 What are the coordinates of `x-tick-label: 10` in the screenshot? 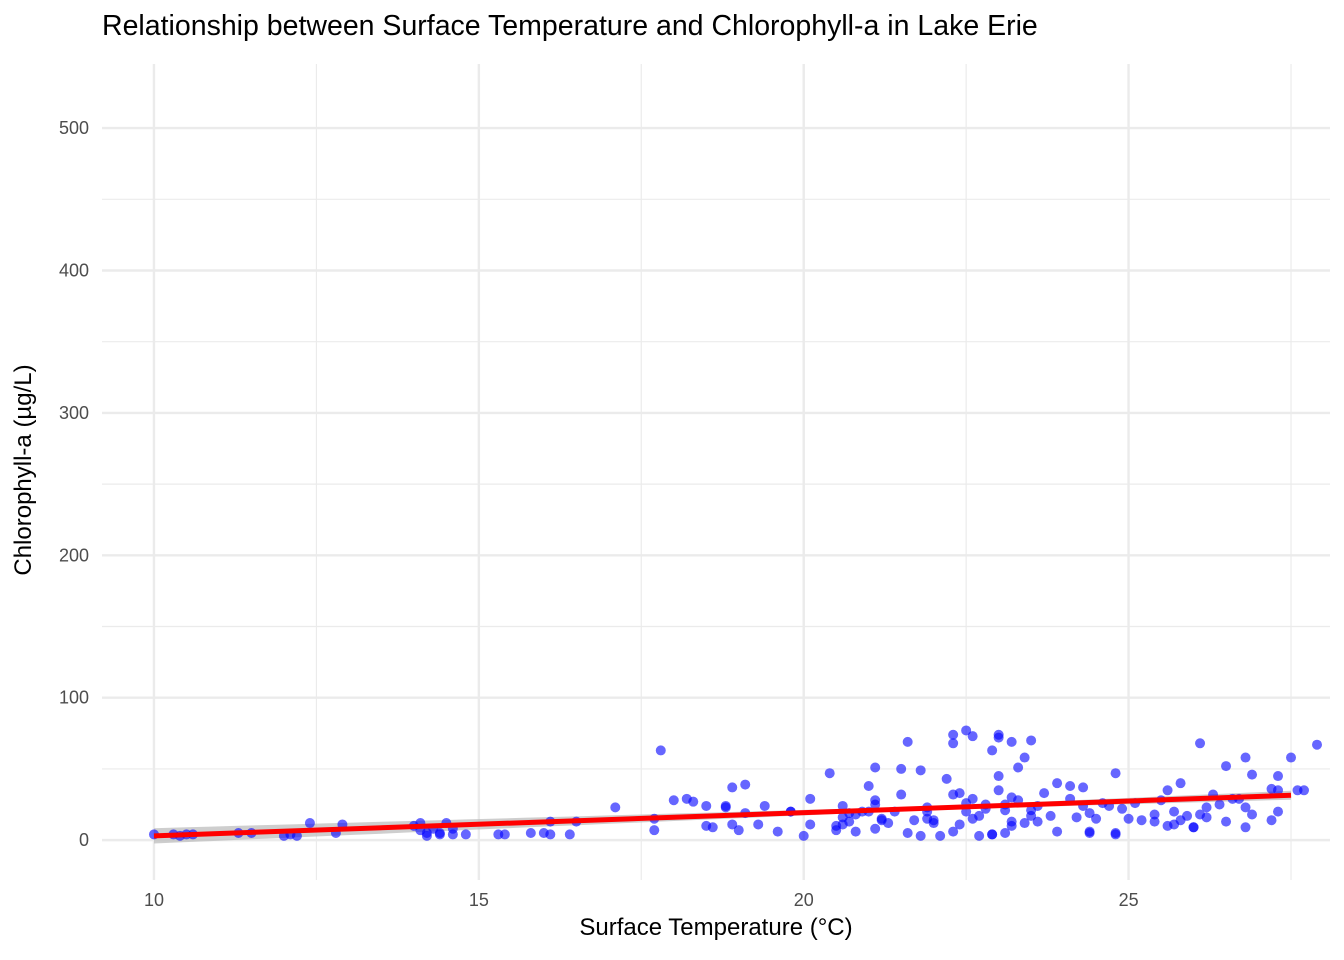 It's located at (154, 900).